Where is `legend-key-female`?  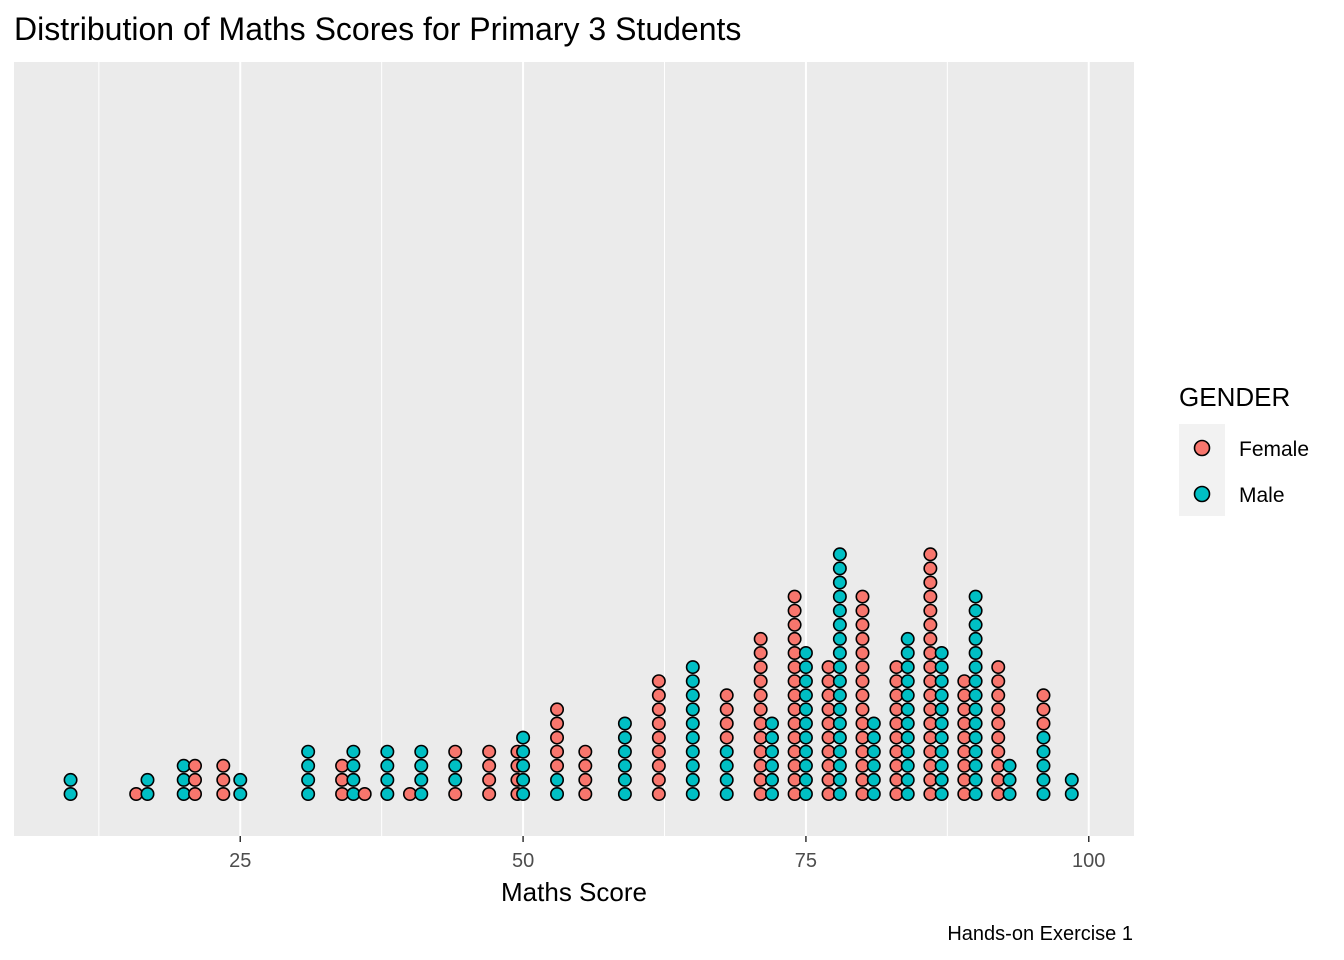
legend-key-female is located at coordinates (1202, 448).